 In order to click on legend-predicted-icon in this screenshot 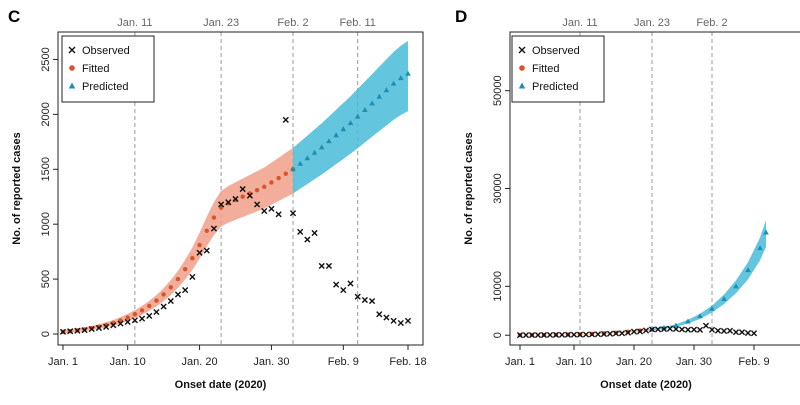, I will do `click(522, 85)`.